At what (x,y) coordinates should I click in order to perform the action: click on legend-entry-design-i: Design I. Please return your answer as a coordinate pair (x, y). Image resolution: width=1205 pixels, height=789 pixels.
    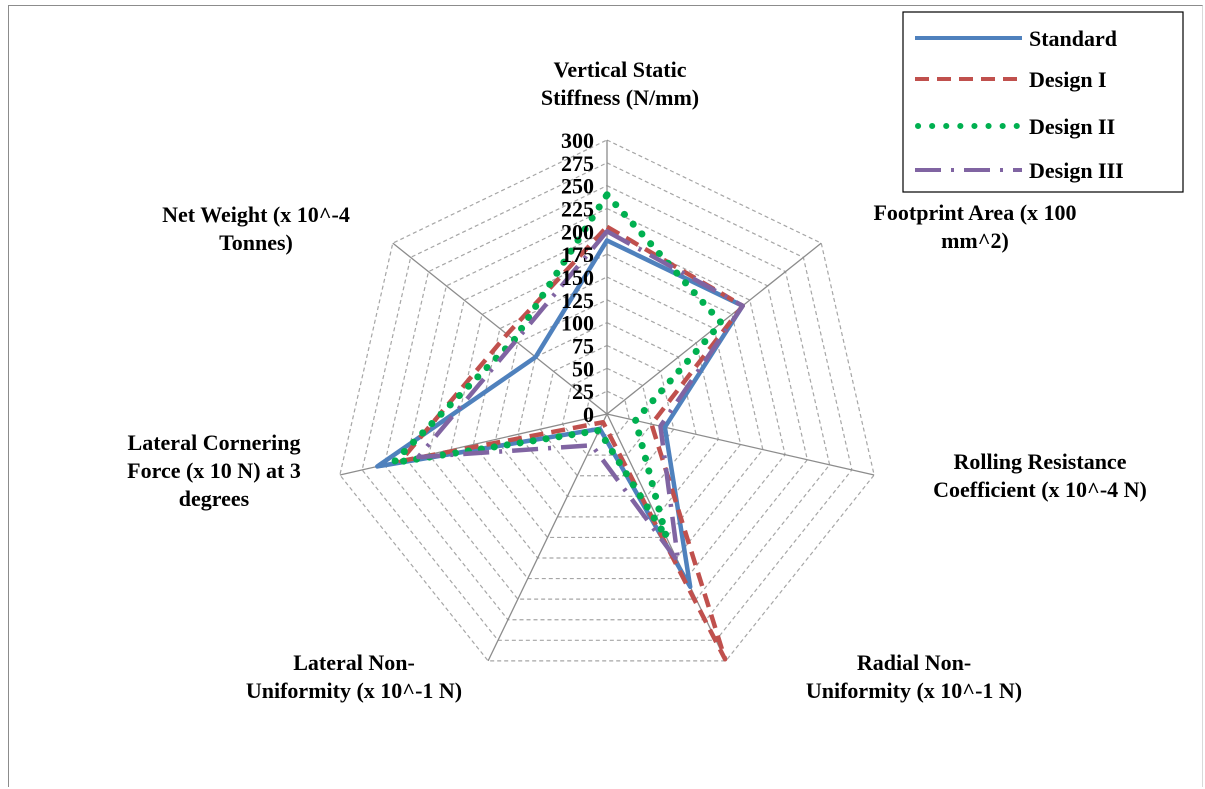
    Looking at the image, I should click on (1011, 79).